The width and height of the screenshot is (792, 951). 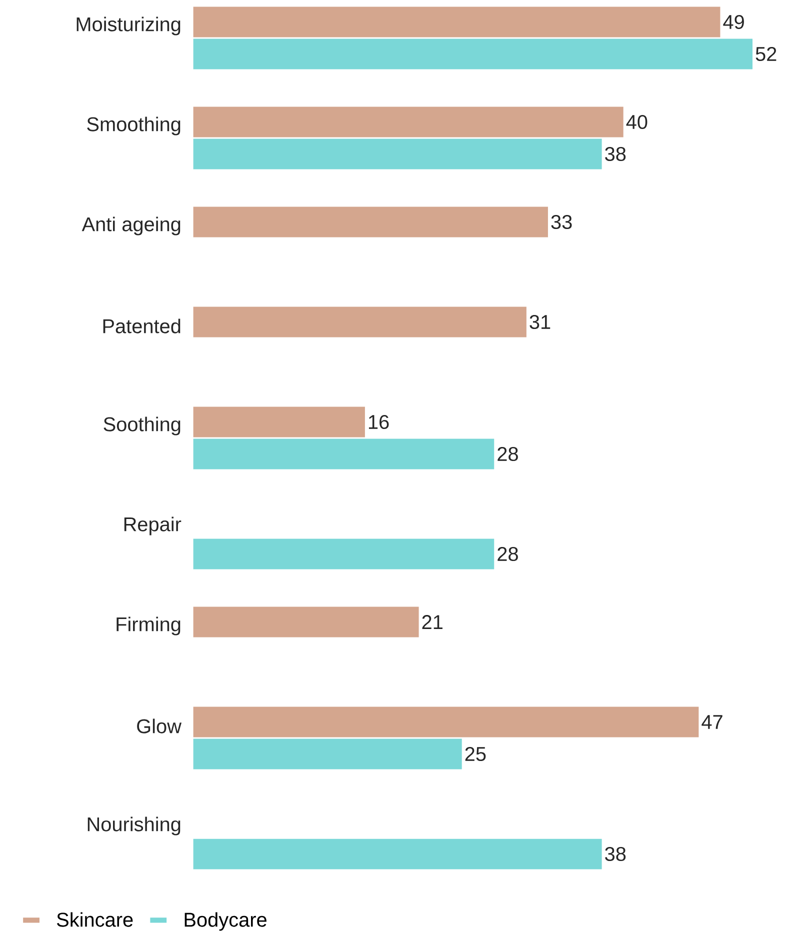 I want to click on data-label: 47, so click(x=712, y=722).